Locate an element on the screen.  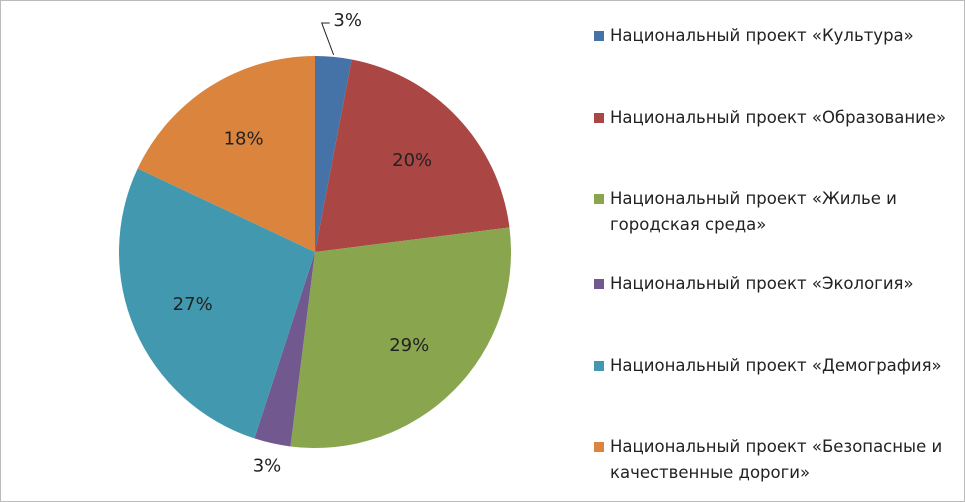
legend-entry: Национальный проект «Экология» is located at coordinates (774, 284).